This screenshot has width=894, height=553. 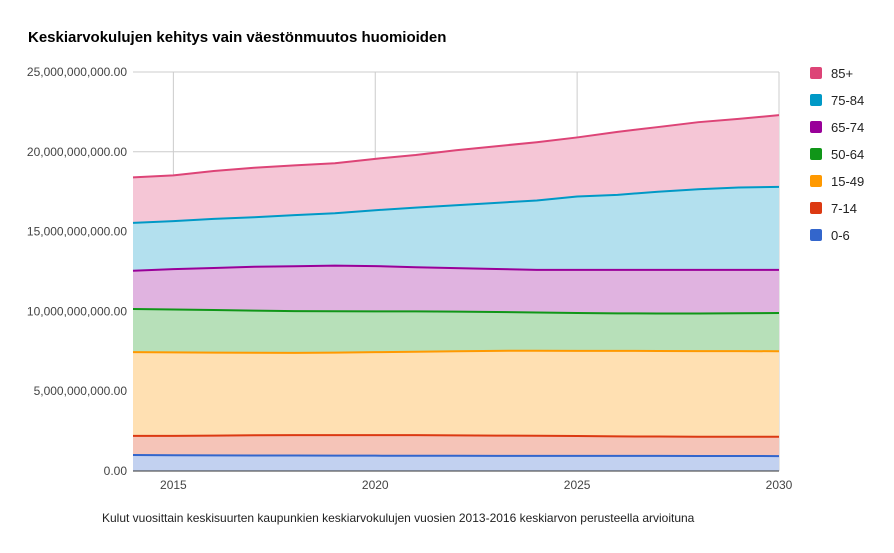 I want to click on legend-label-50-64: 50-64, so click(x=847, y=154).